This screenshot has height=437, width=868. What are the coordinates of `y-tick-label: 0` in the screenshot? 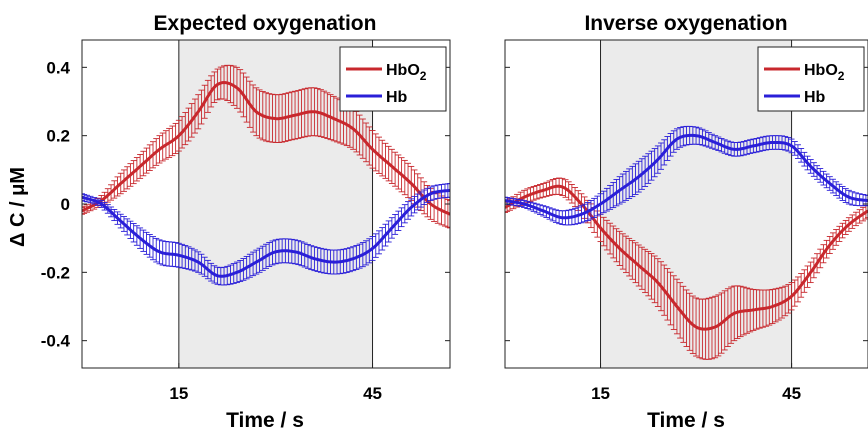 It's located at (65, 204).